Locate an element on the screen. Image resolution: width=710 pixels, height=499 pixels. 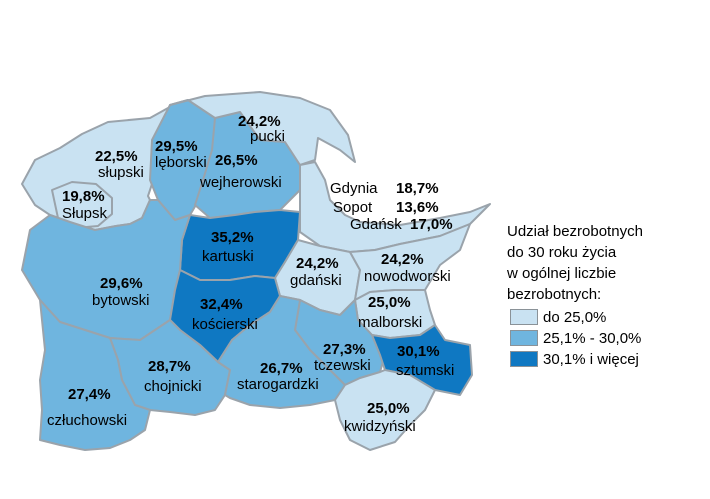
leborski-name: lęborski is located at coordinates (181, 162).